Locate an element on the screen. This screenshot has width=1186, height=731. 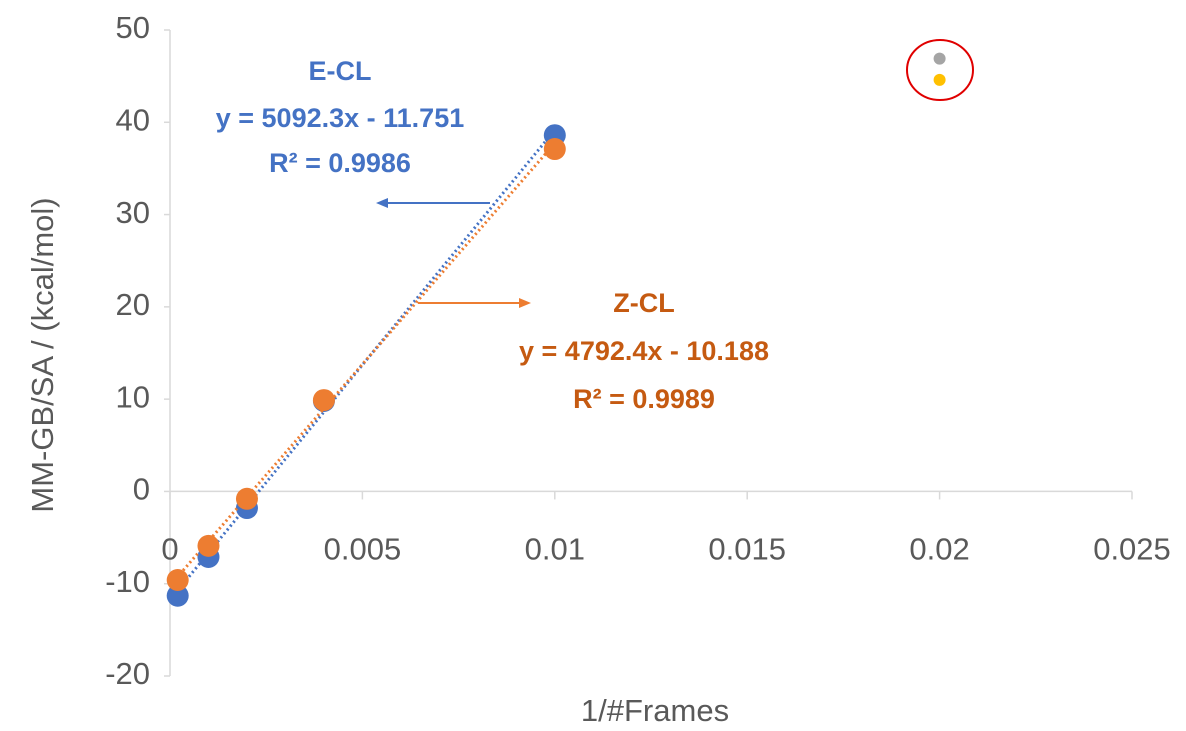
series-label: Z-CL is located at coordinates (643, 303).